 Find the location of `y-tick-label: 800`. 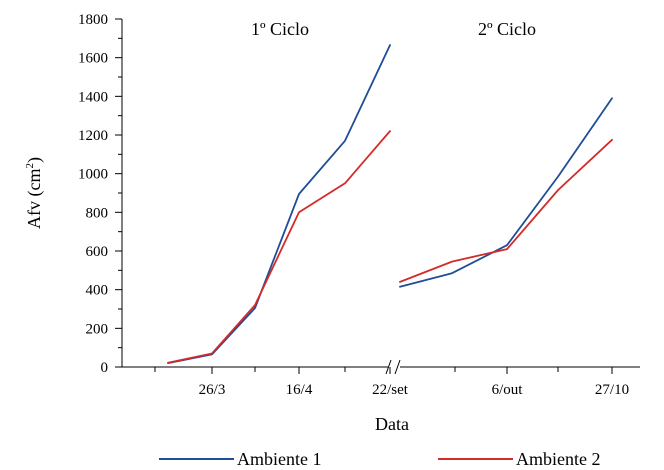

y-tick-label: 800 is located at coordinates (97, 213).